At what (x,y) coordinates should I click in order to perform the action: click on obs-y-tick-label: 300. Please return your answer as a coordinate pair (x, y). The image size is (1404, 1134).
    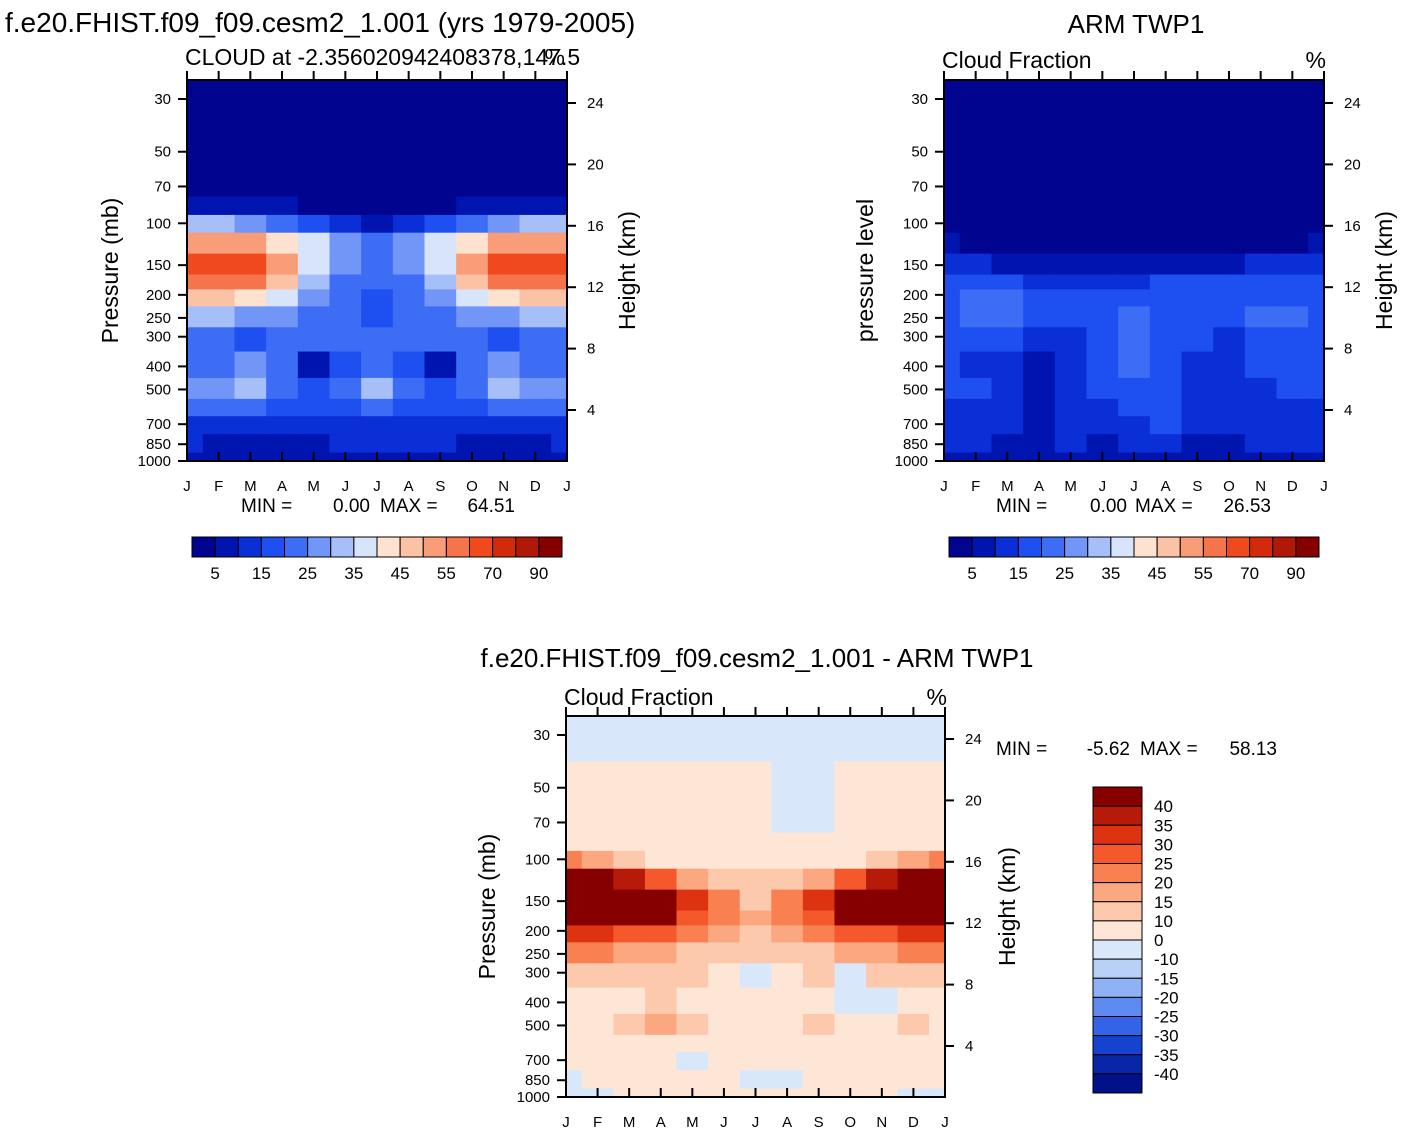
    Looking at the image, I should click on (915, 337).